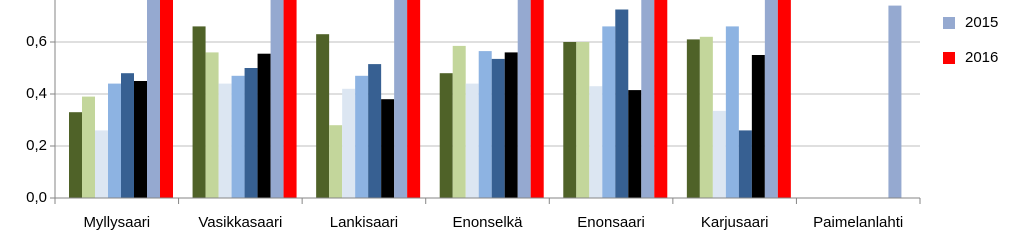 The image size is (1022, 248). What do you see at coordinates (487, 222) in the screenshot?
I see `x-tick-label: Enonselkä` at bounding box center [487, 222].